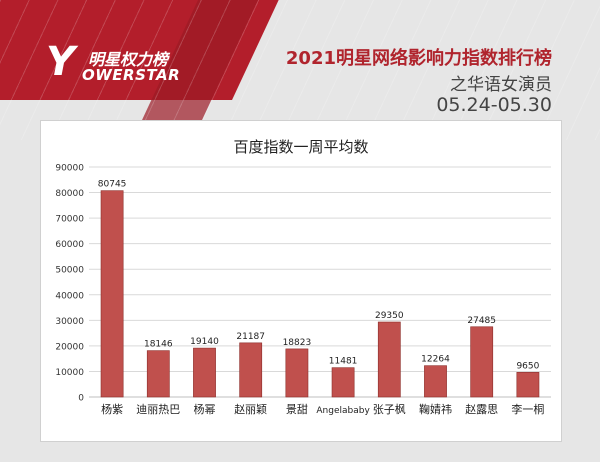 This screenshot has width=600, height=462. What do you see at coordinates (69, 194) in the screenshot?
I see `y-tick-label: 80000` at bounding box center [69, 194].